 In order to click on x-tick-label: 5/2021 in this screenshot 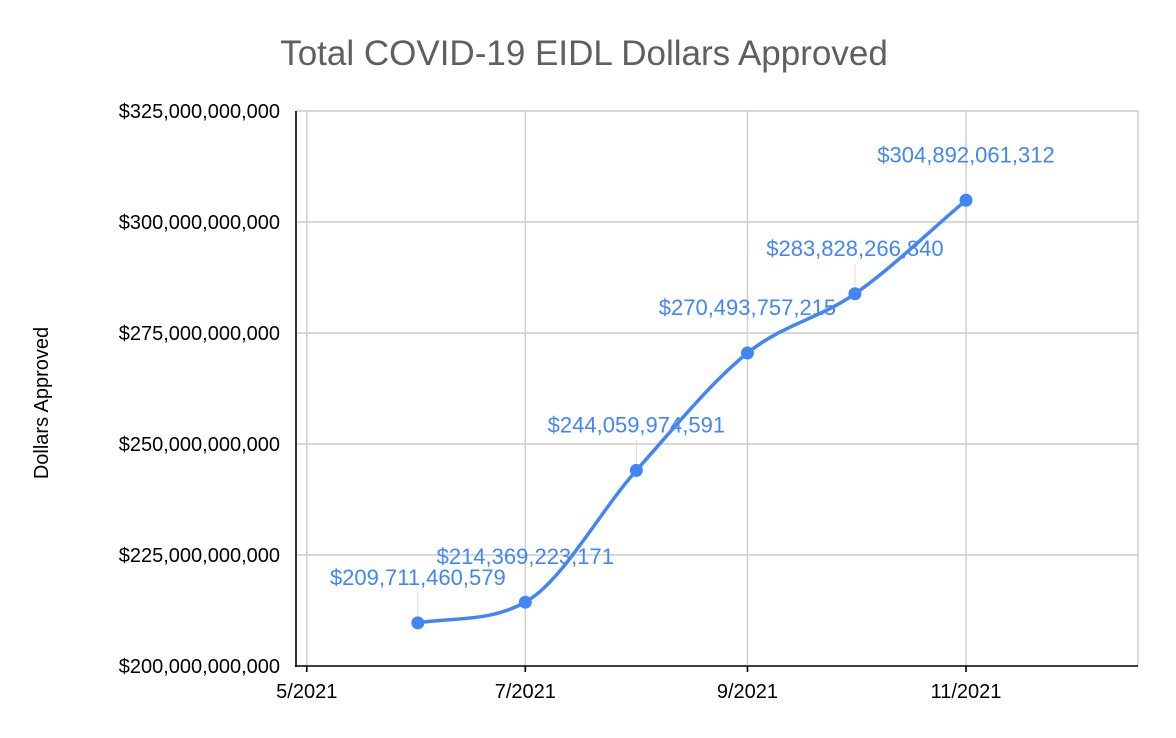, I will do `click(306, 692)`.